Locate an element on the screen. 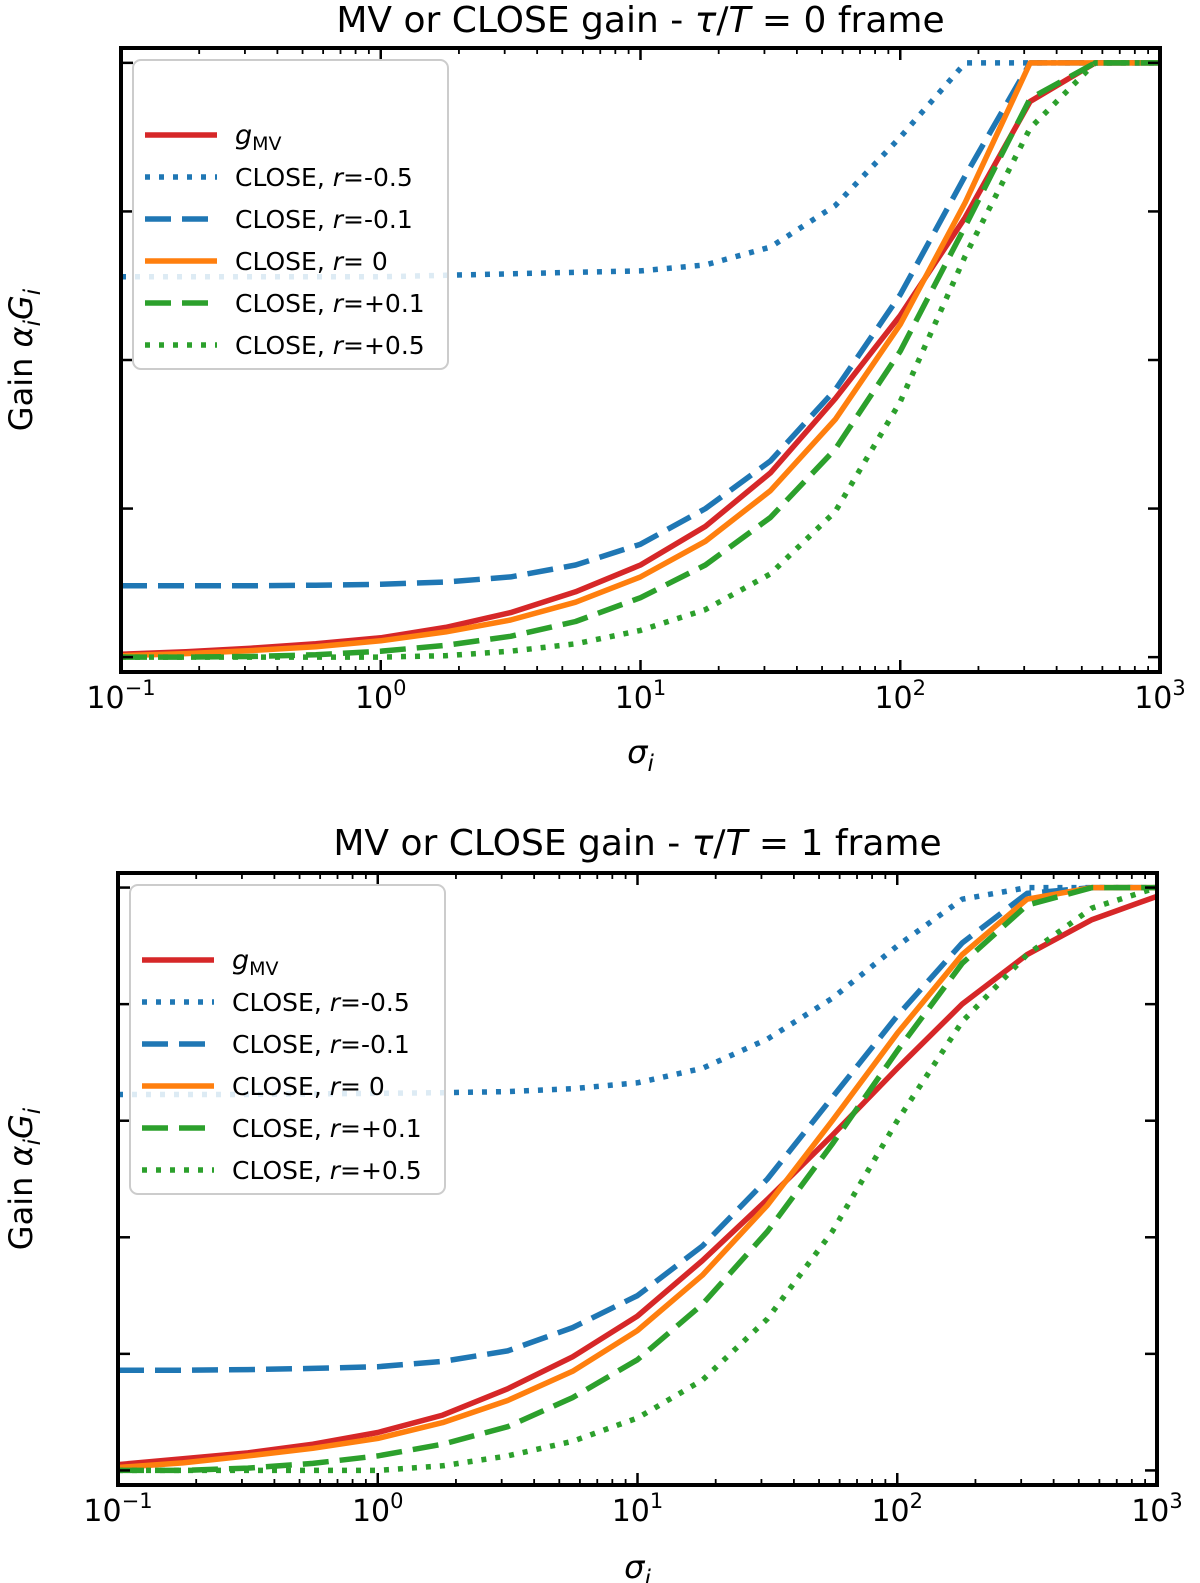 The height and width of the screenshot is (1583, 1200). x-tick-label: 10² is located at coordinates (900, 696).